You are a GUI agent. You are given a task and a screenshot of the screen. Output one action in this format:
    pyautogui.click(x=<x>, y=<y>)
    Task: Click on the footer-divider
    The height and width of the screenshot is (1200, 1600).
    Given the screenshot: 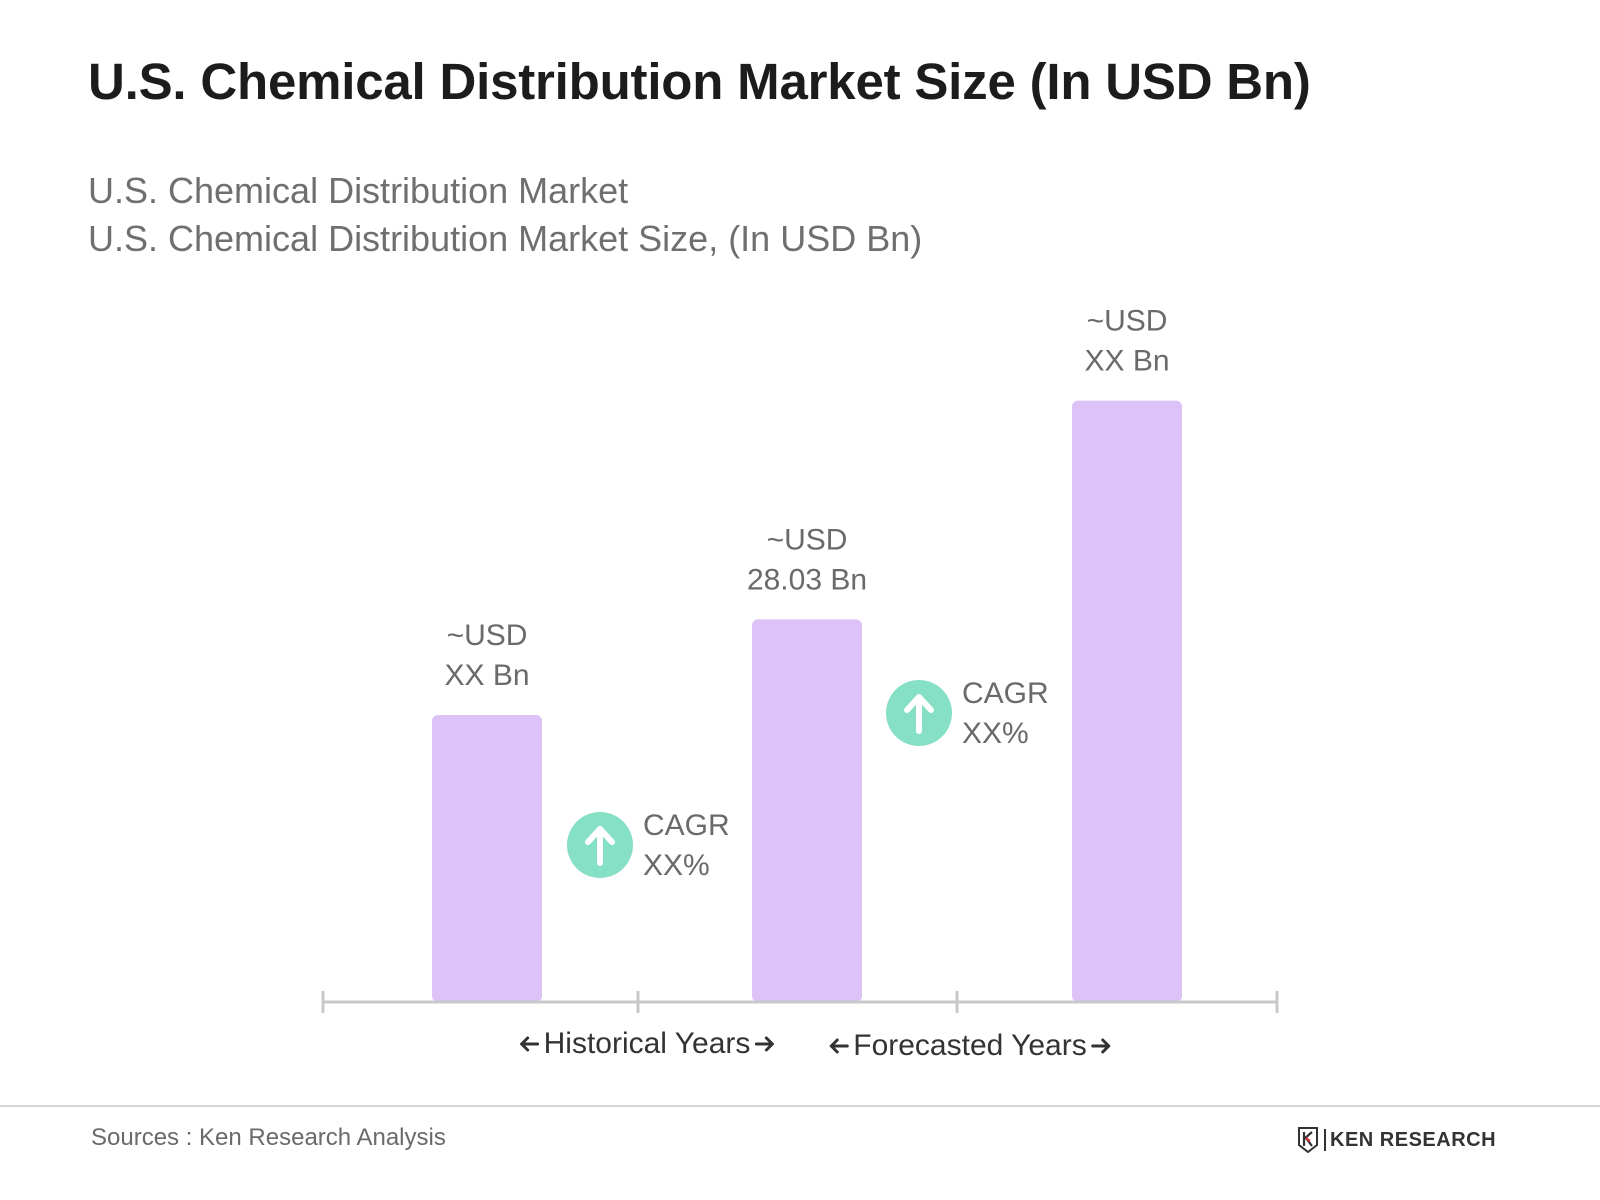 What is the action you would take?
    pyautogui.click(x=800, y=1106)
    